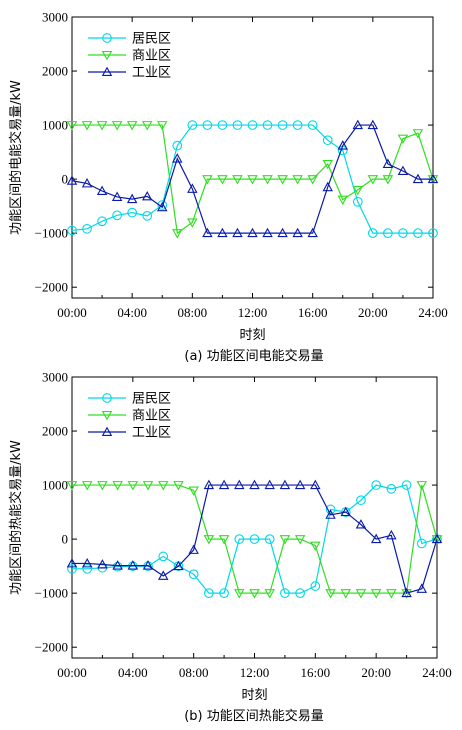  I want to click on y-tick-label: −2000, so click(51, 287).